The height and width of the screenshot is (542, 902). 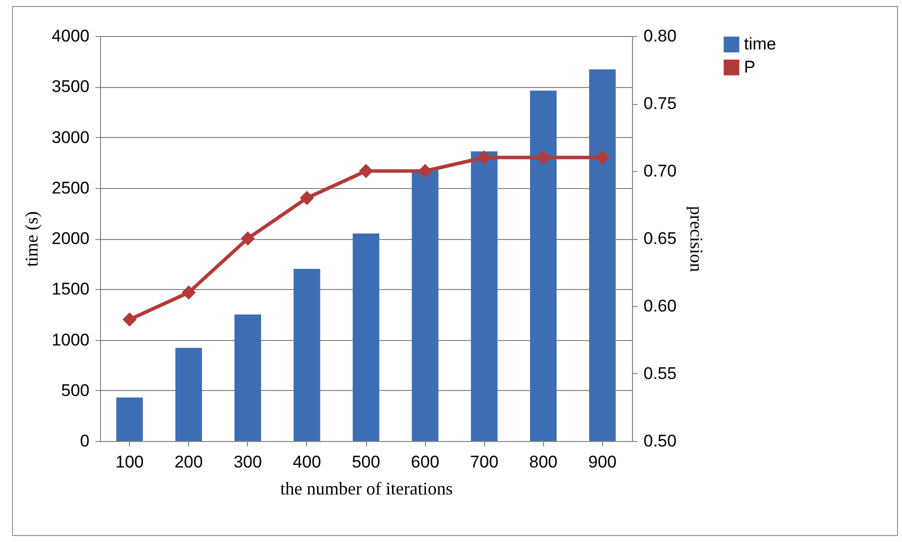 I want to click on y-tick-label: 2000, so click(x=71, y=238).